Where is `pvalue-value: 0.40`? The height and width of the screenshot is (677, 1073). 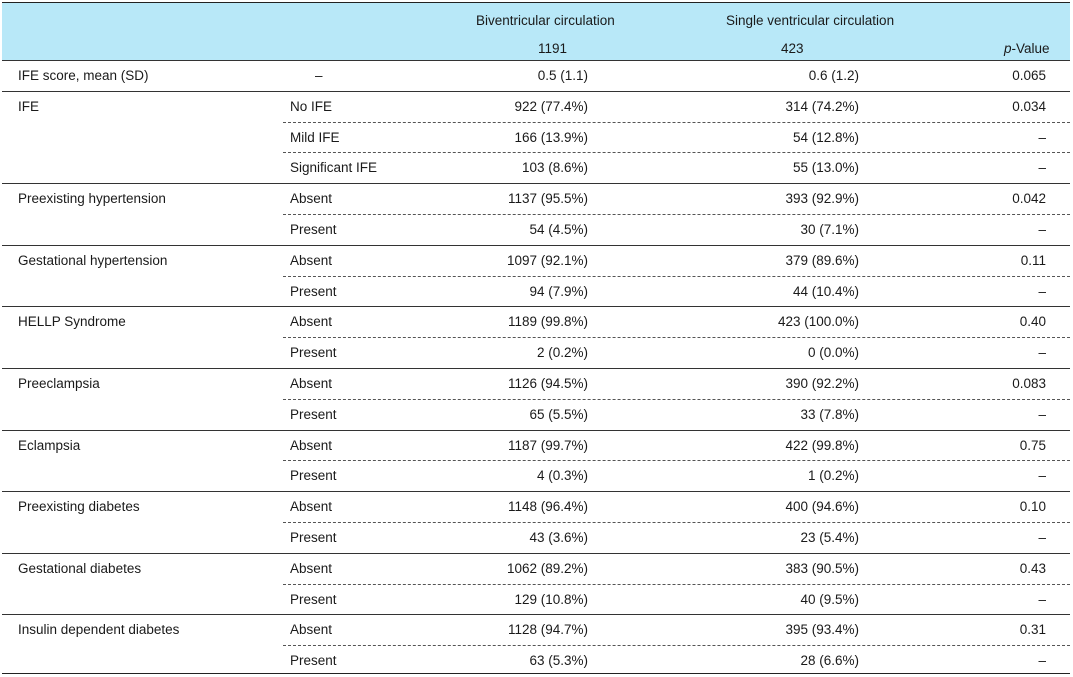 pvalue-value: 0.40 is located at coordinates (1032, 321).